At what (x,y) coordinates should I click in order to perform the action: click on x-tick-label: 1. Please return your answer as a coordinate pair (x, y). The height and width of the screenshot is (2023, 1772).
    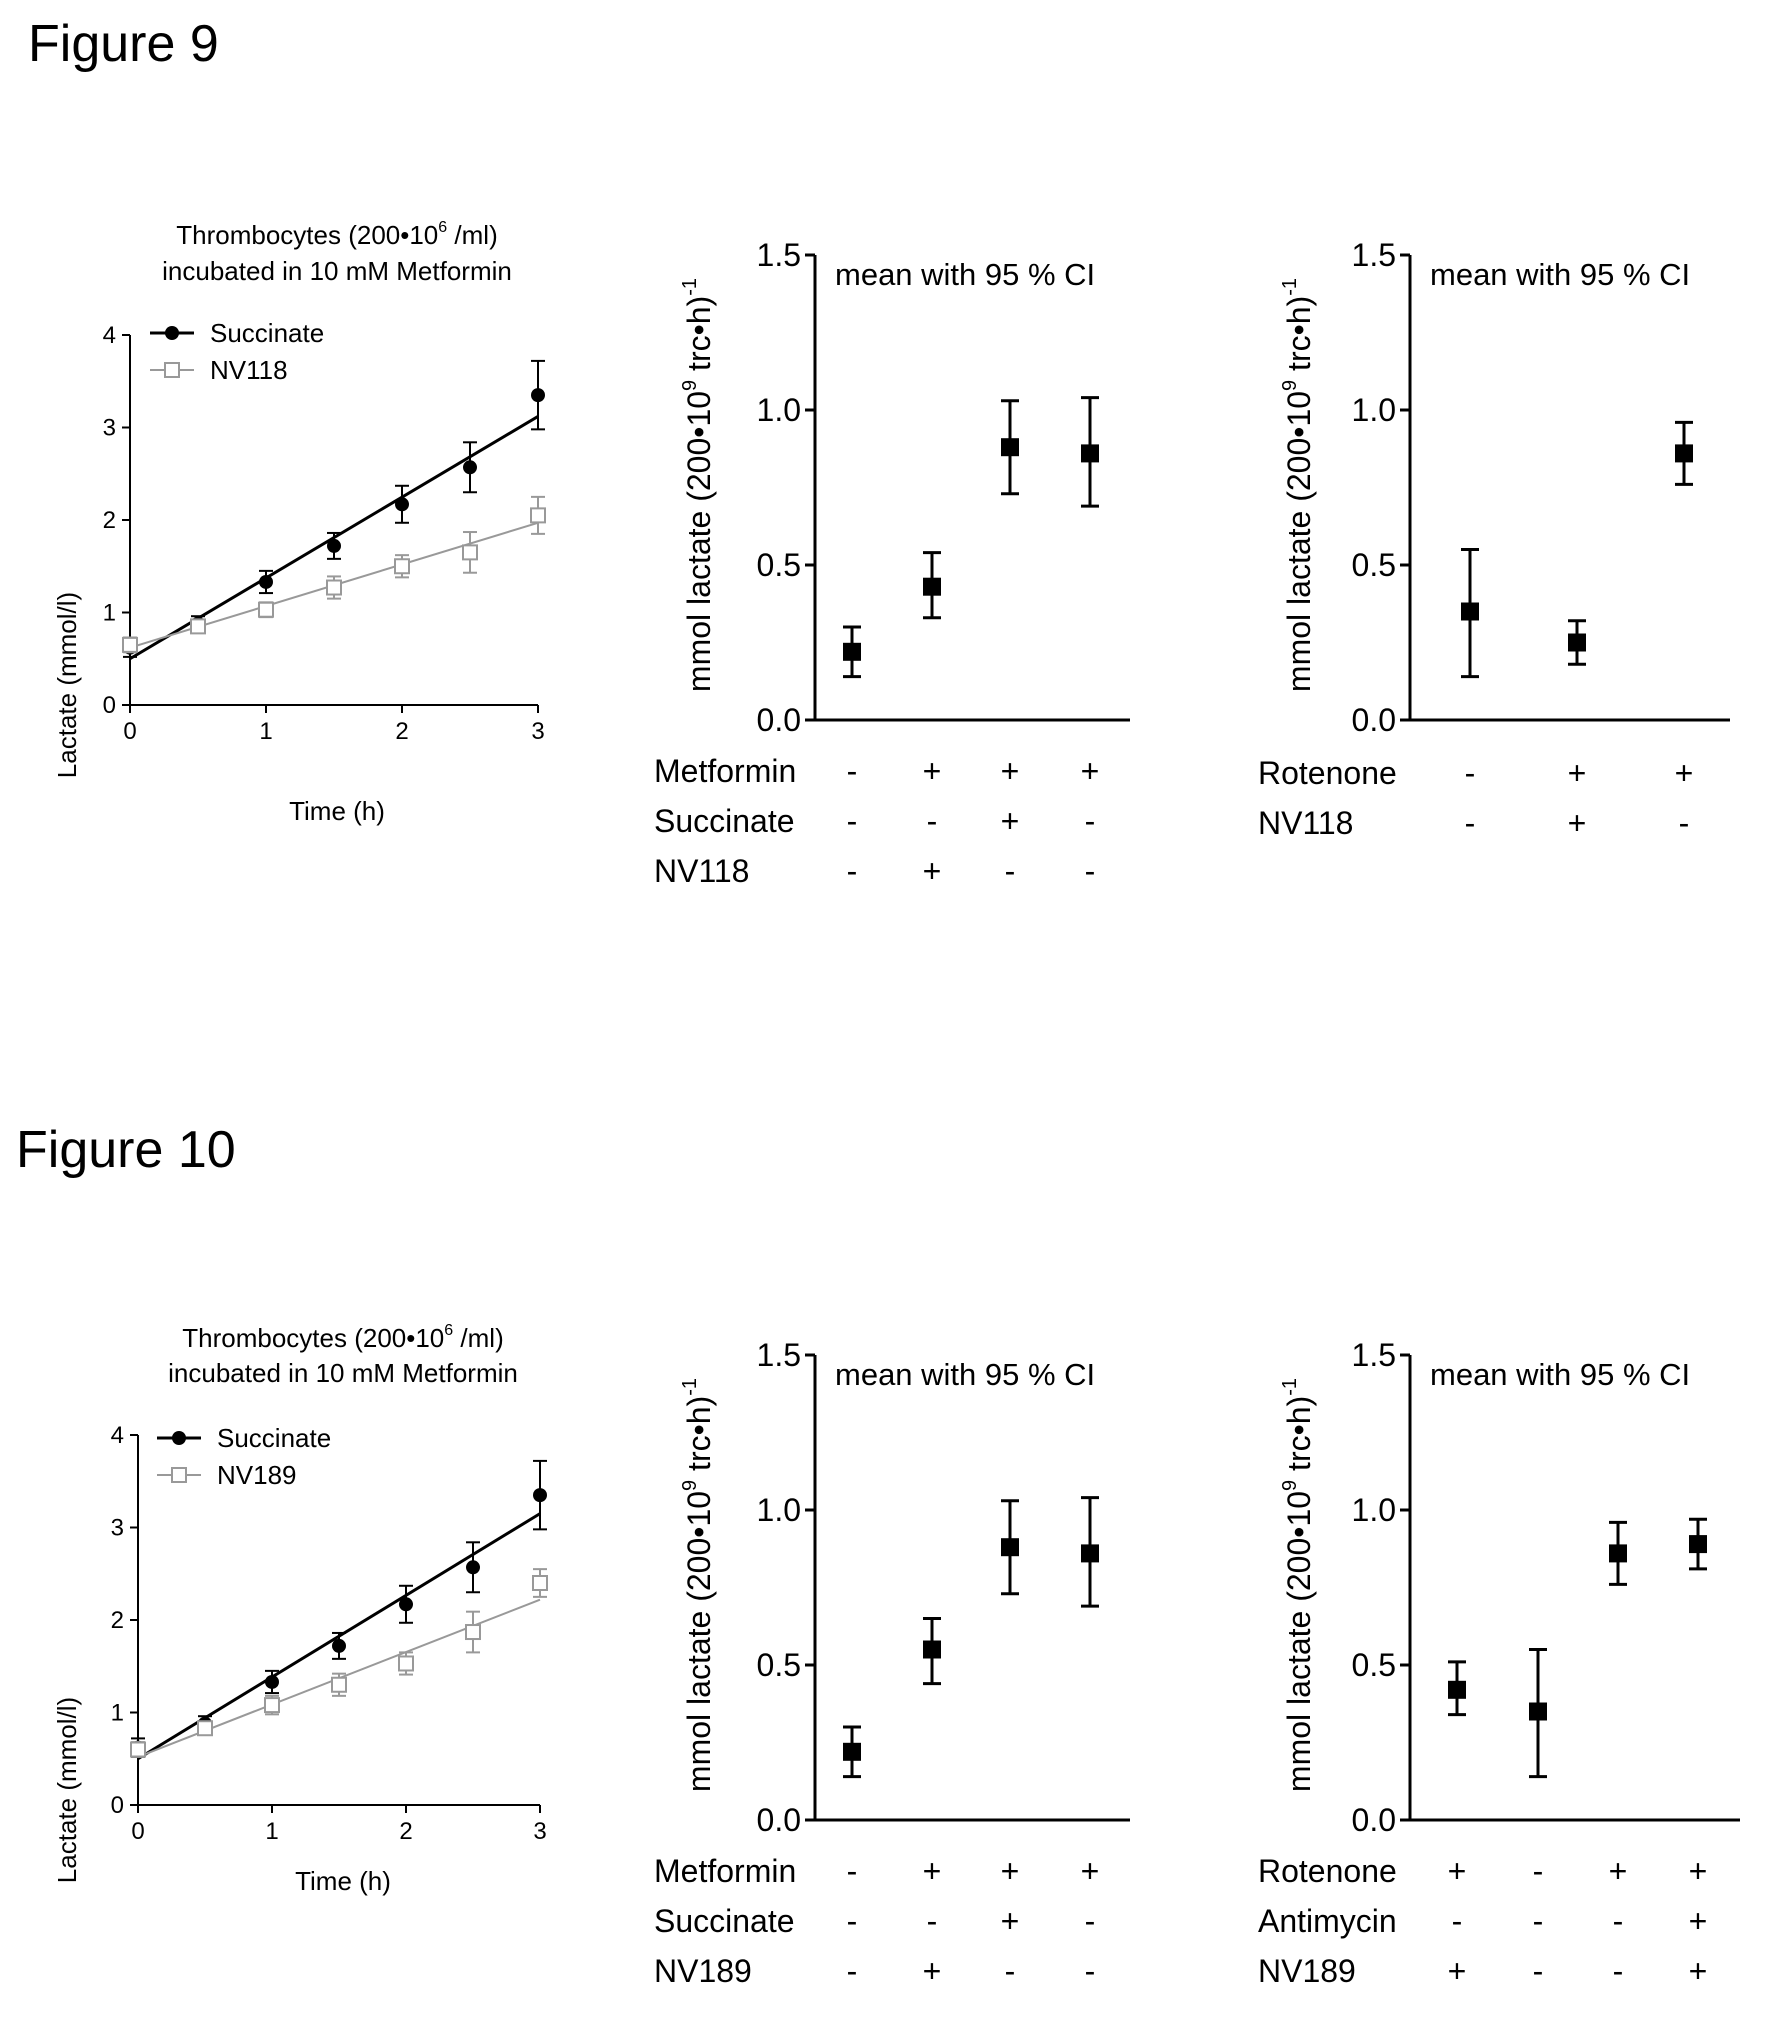
    Looking at the image, I should click on (271, 1831).